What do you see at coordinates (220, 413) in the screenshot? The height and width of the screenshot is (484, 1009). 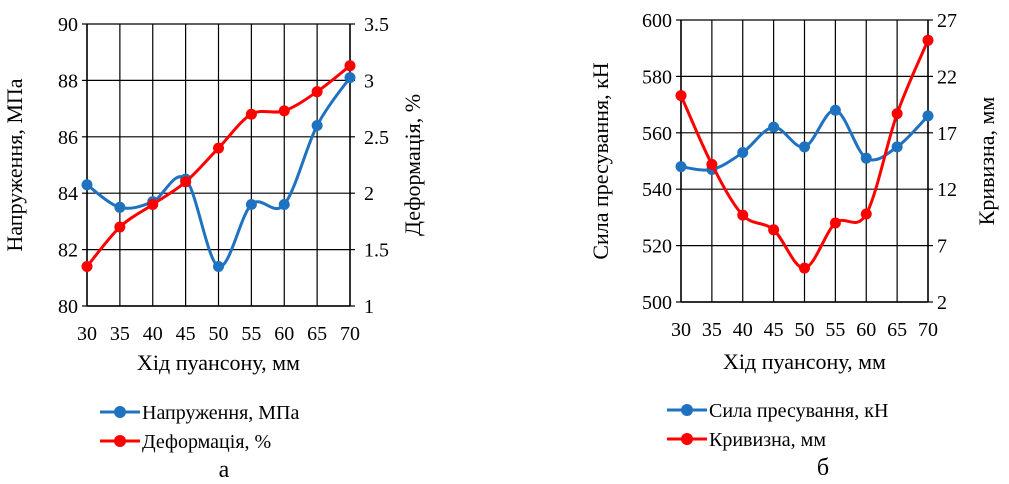 I see `legend-label-1: Напруження, МПа` at bounding box center [220, 413].